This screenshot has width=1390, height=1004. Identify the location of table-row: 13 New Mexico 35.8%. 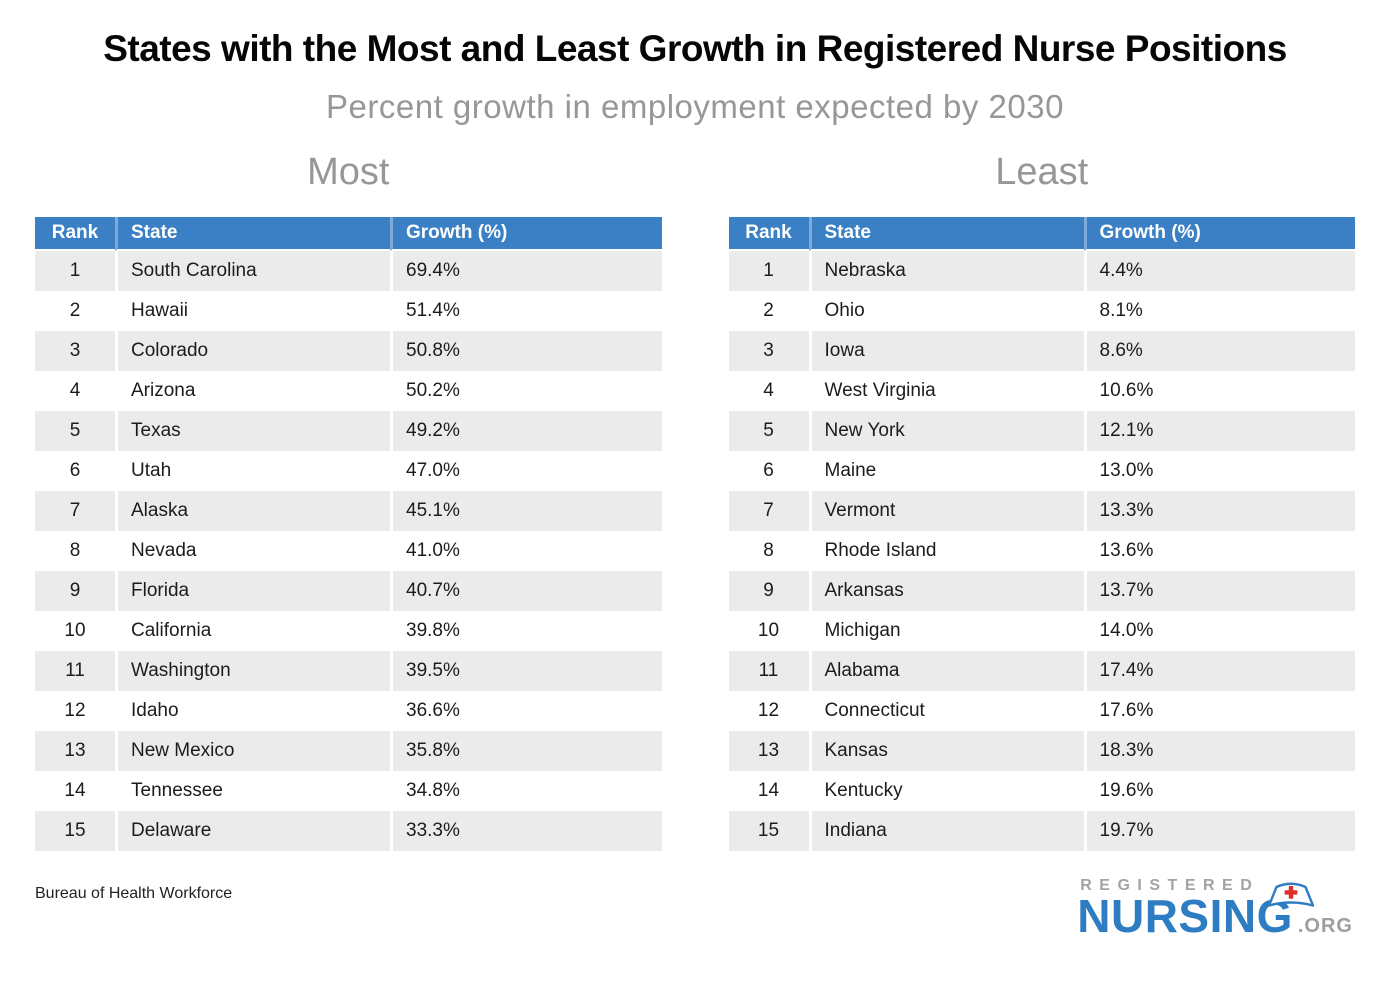
(348, 751).